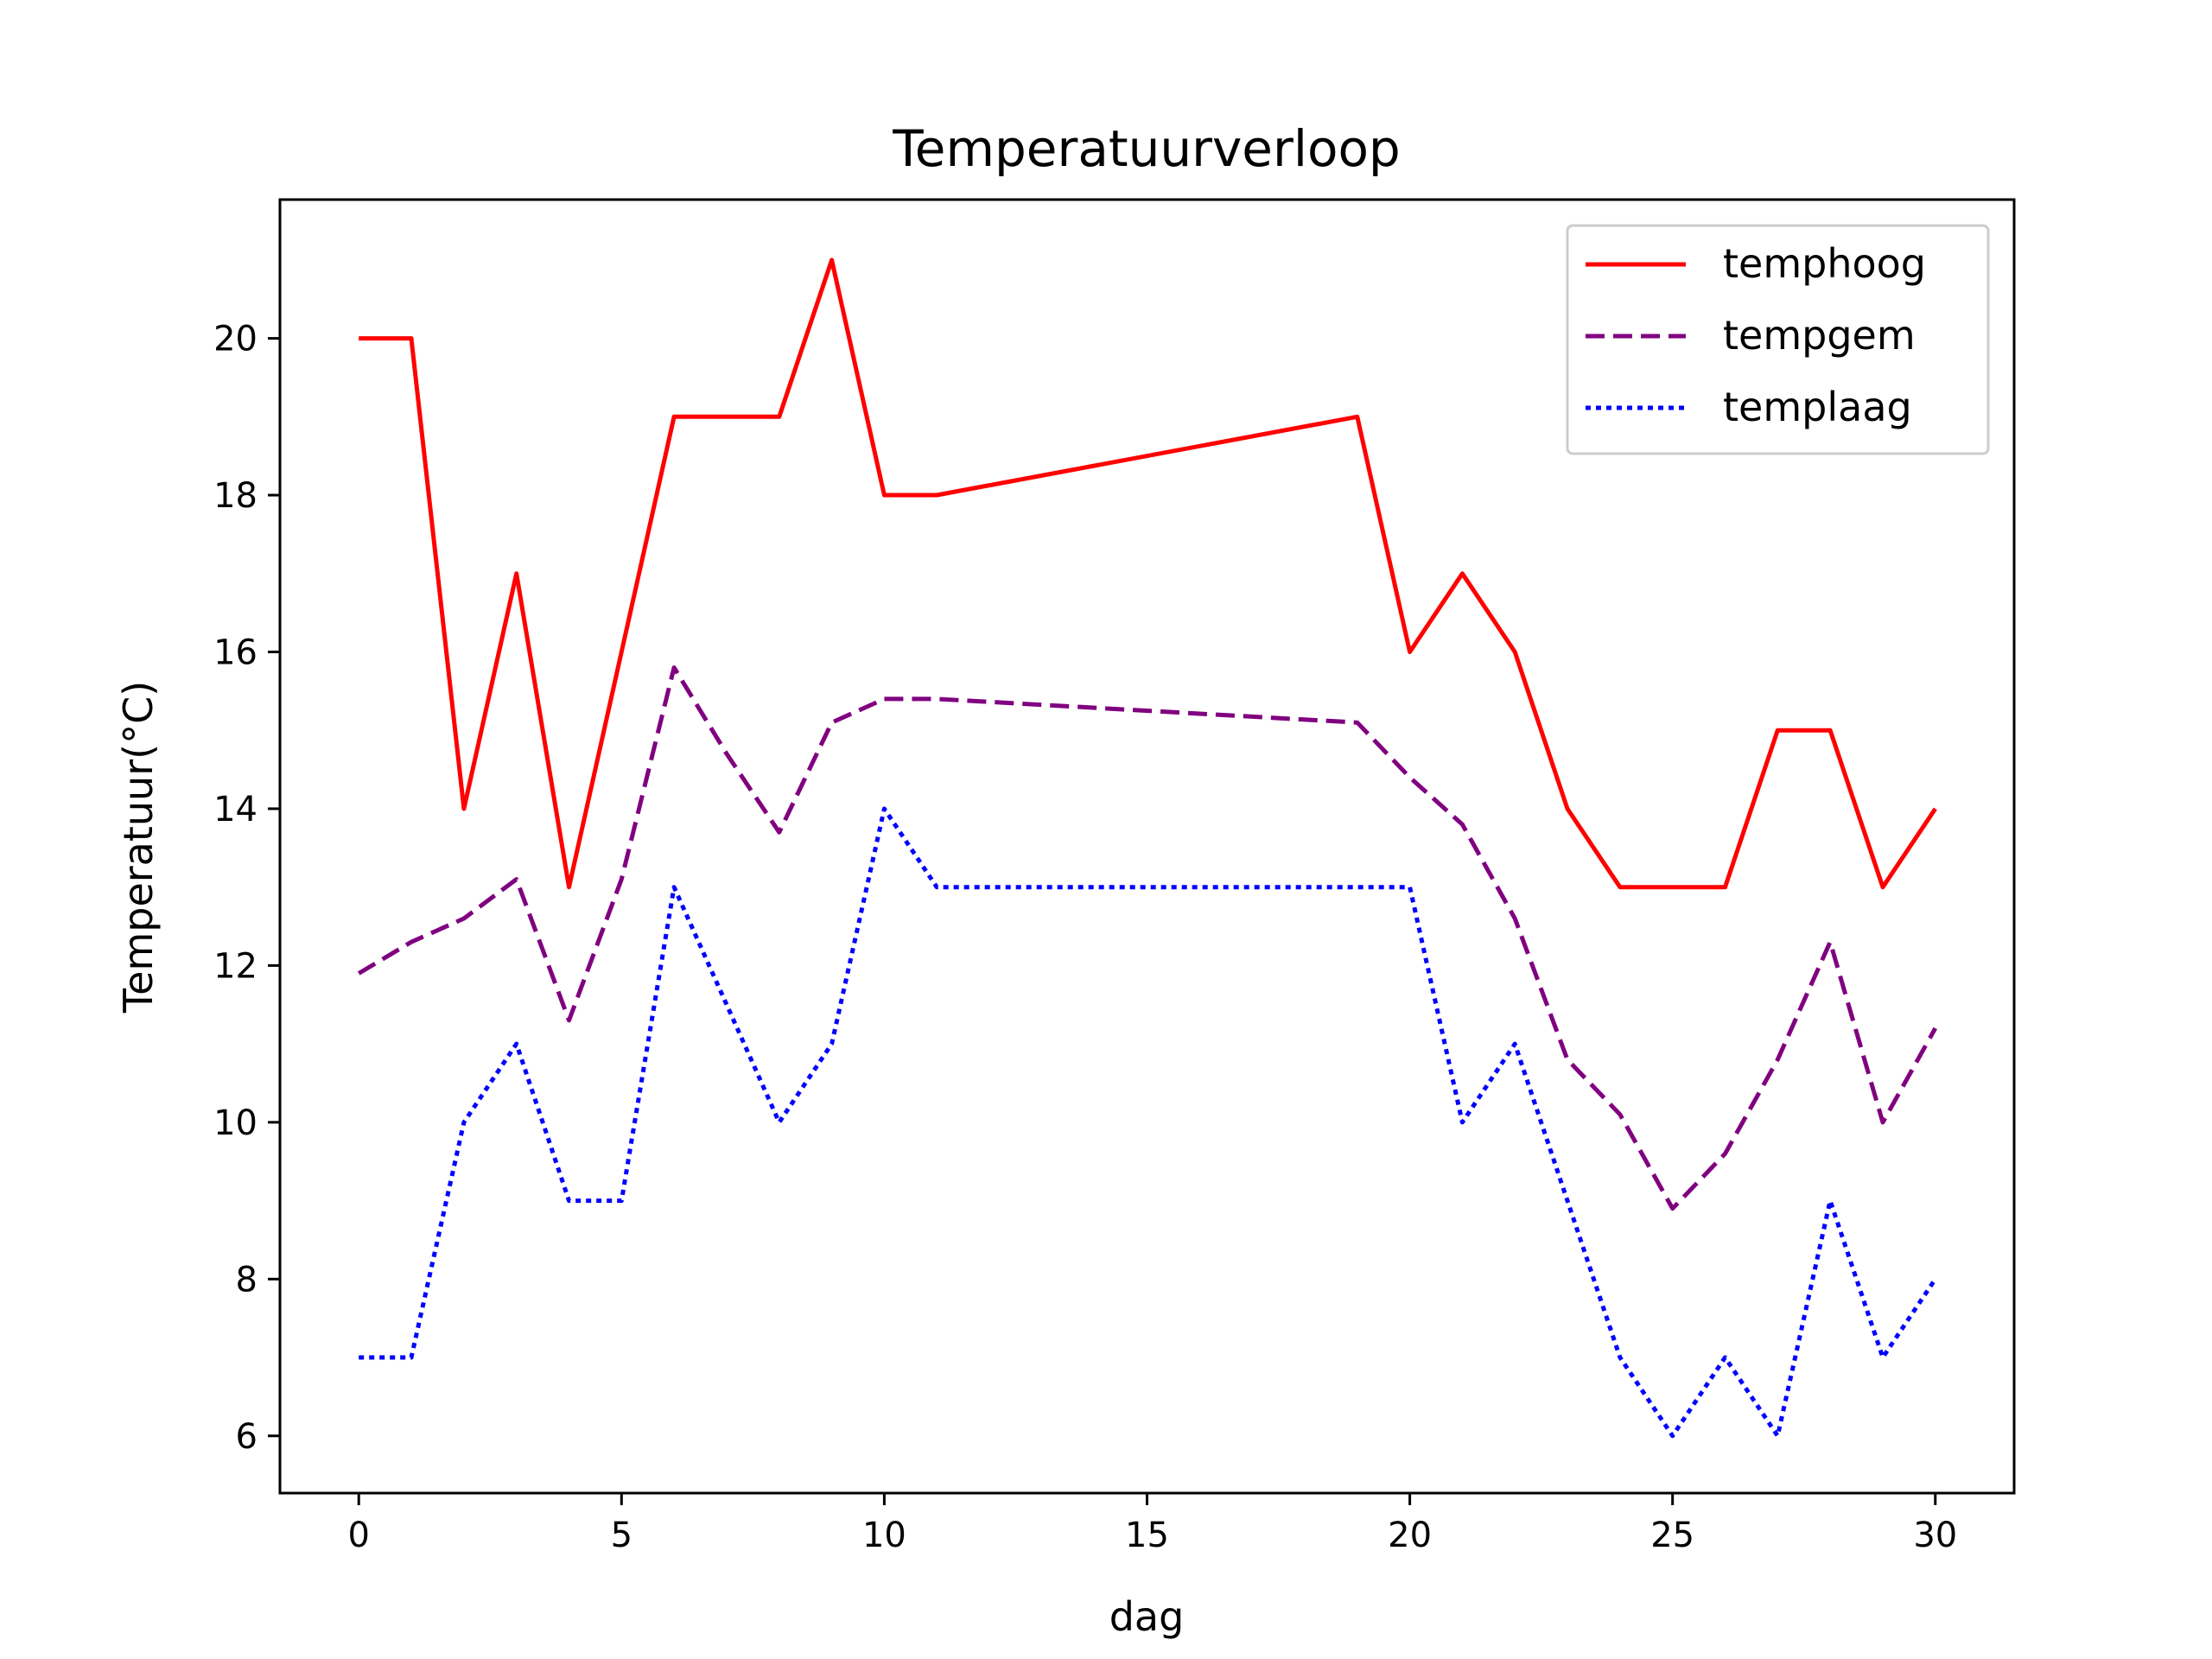  Describe the element at coordinates (246, 1280) in the screenshot. I see `y-tick-label: 8` at that location.